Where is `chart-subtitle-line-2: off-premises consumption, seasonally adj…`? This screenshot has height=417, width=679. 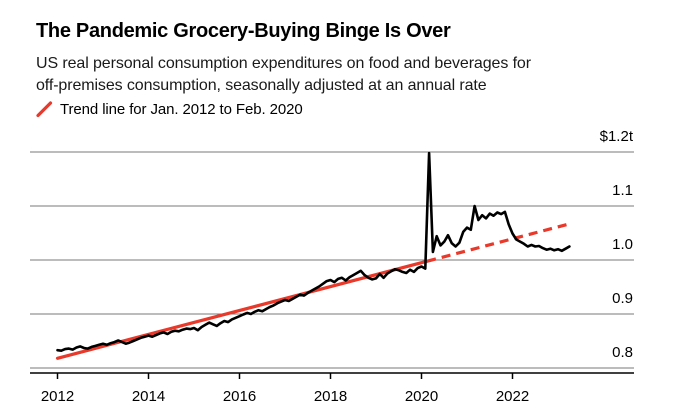
chart-subtitle-line-2: off-premises consumption, seasonally adj… is located at coordinates (261, 85).